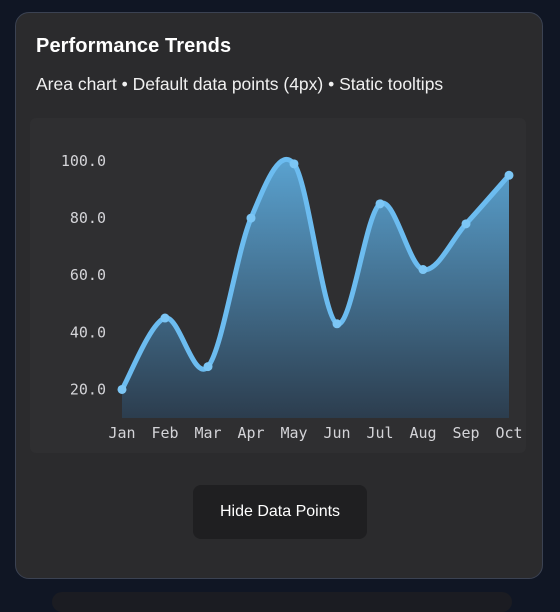 The height and width of the screenshot is (612, 560). Describe the element at coordinates (134, 46) in the screenshot. I see `chart-title: Performance Trends` at that location.